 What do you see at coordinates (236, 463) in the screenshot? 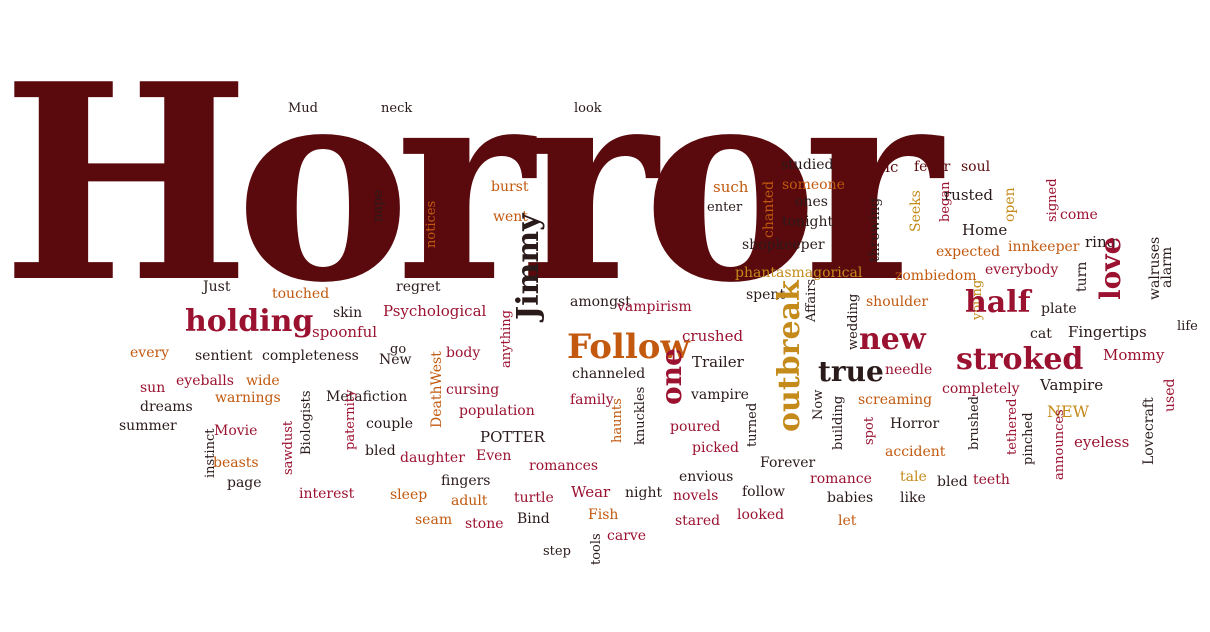
I see `word-beasts: beasts` at bounding box center [236, 463].